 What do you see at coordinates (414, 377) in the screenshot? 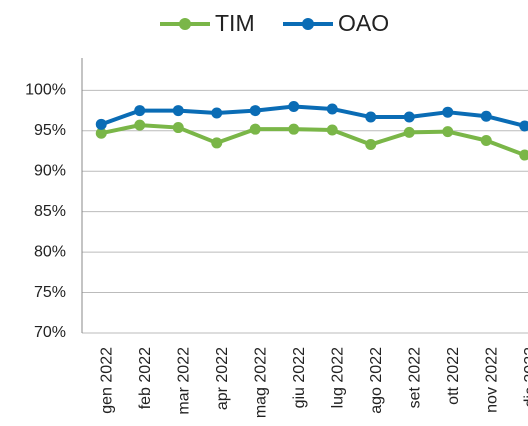
I see `x-tick-label: set 2022` at bounding box center [414, 377].